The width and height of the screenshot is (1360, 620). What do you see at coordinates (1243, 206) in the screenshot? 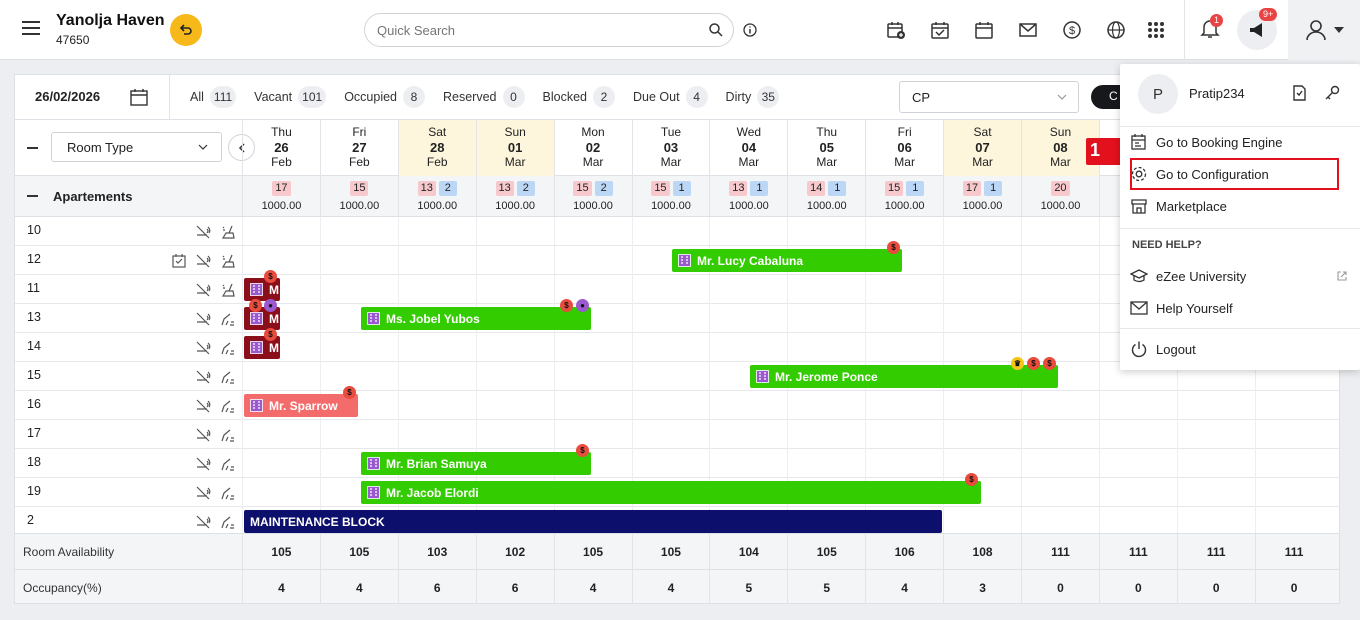
I see `marketplace-item: Marketplace` at bounding box center [1243, 206].